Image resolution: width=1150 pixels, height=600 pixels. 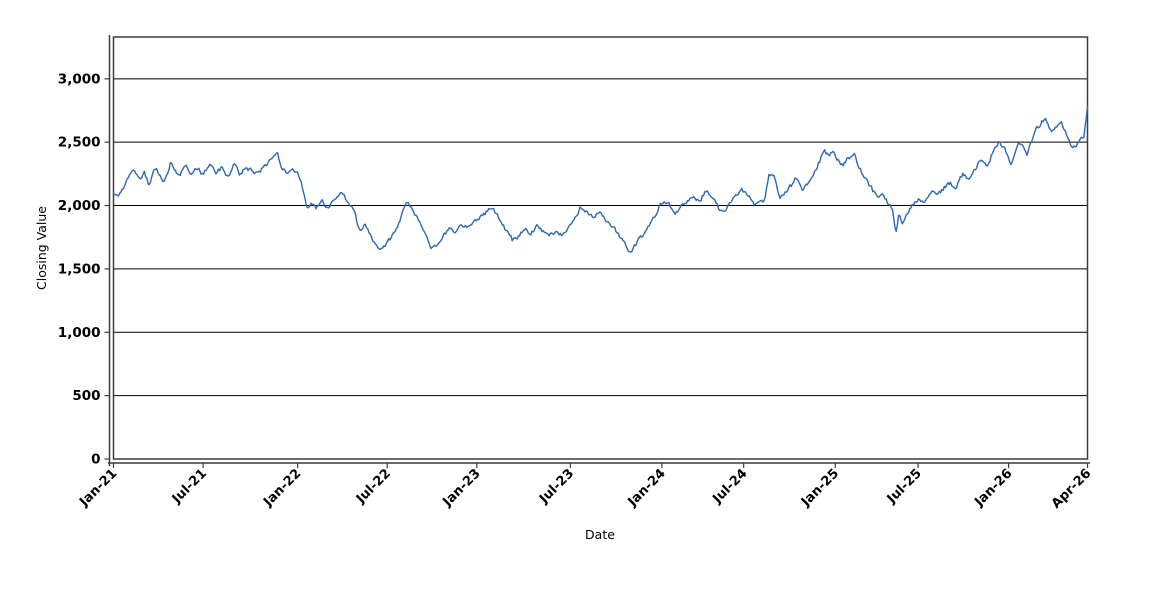 I want to click on y-tick-label: 3,000, so click(x=79, y=79).